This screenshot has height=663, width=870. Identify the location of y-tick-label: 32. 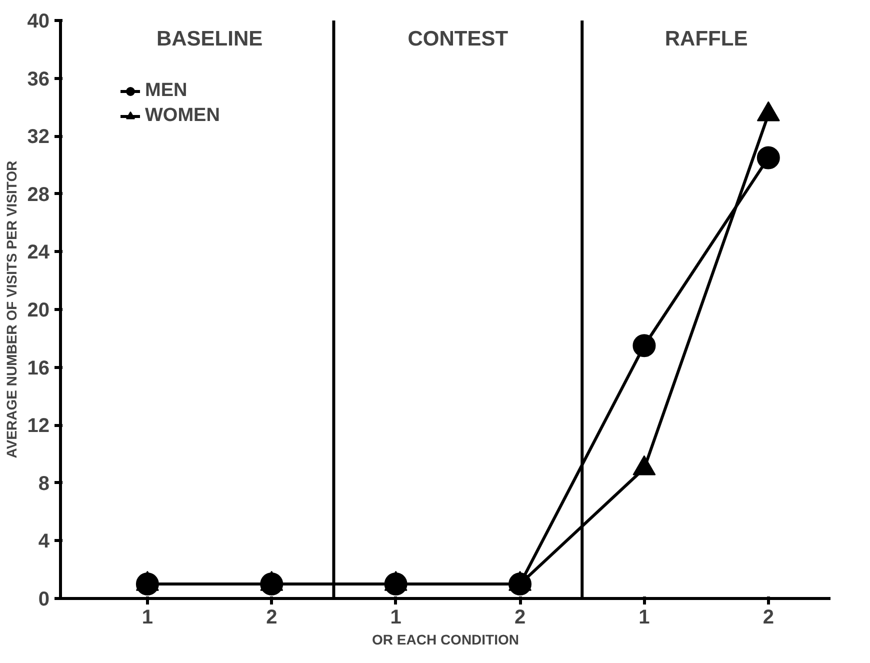
(38, 137).